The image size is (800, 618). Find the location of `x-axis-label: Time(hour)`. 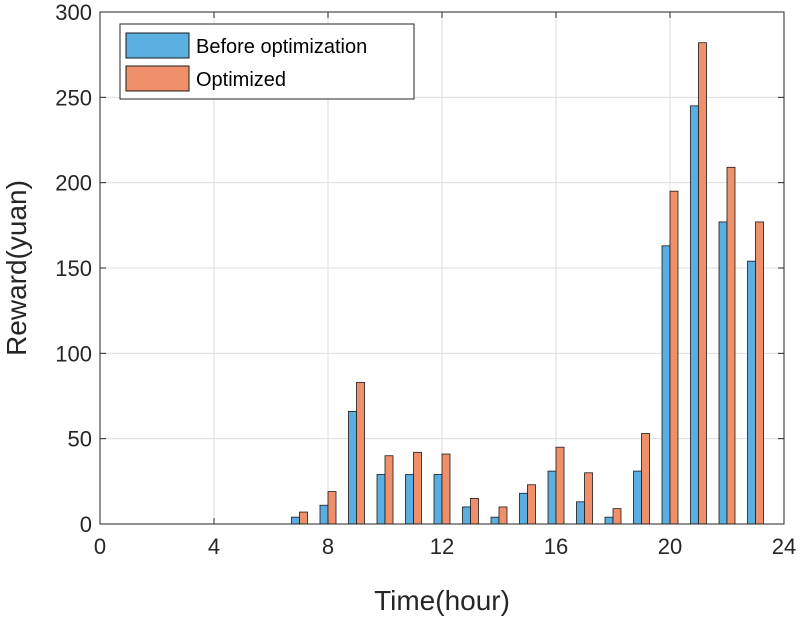

x-axis-label: Time(hour) is located at coordinates (442, 600).